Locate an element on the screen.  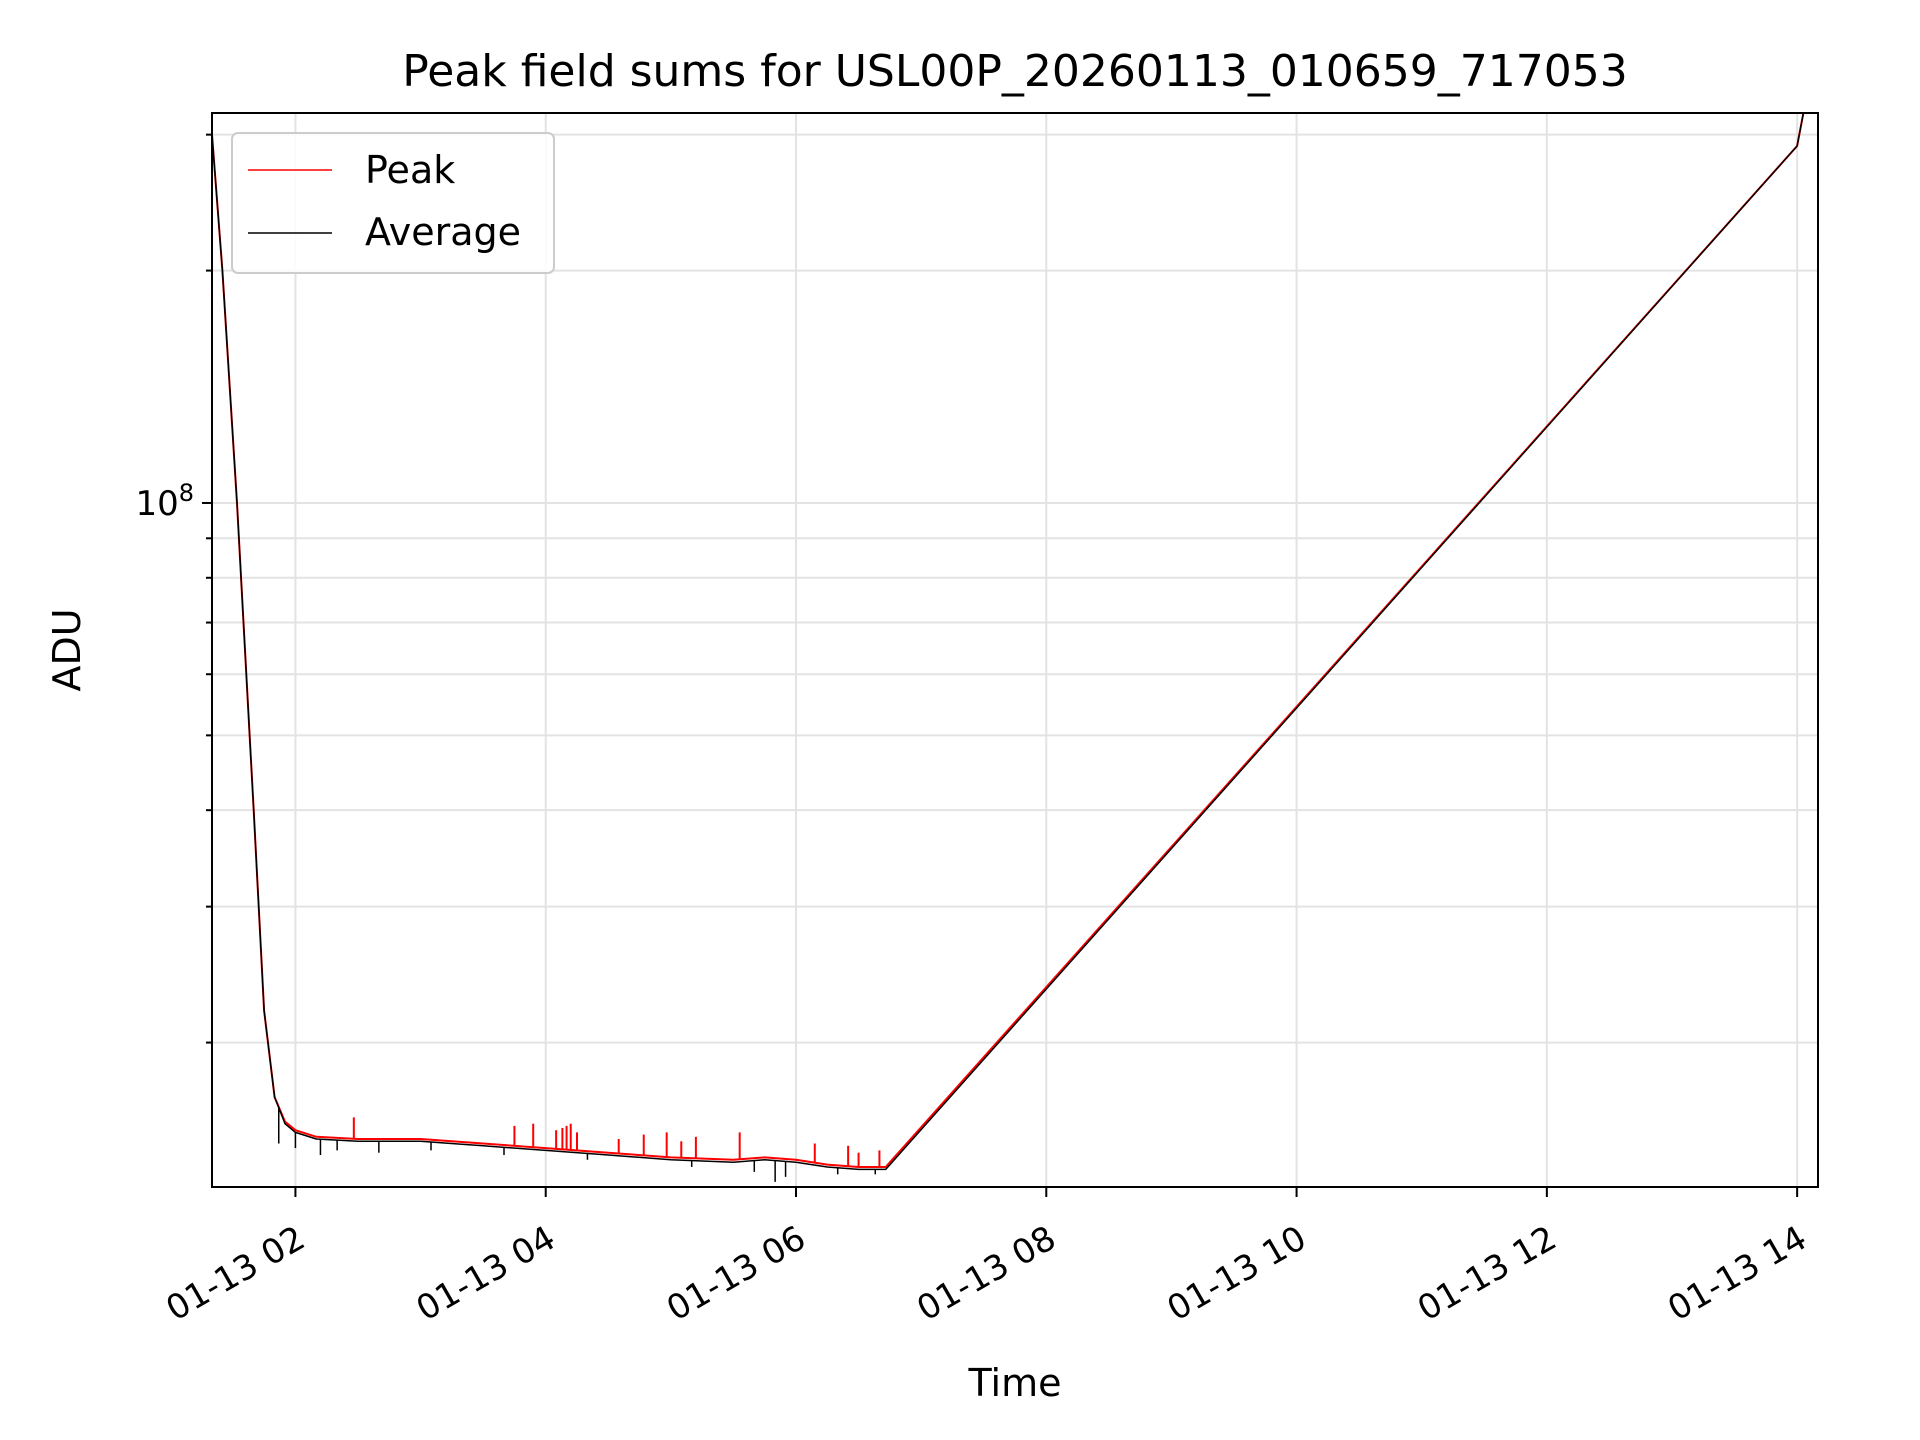
legend-label-average: Average is located at coordinates (443, 232).